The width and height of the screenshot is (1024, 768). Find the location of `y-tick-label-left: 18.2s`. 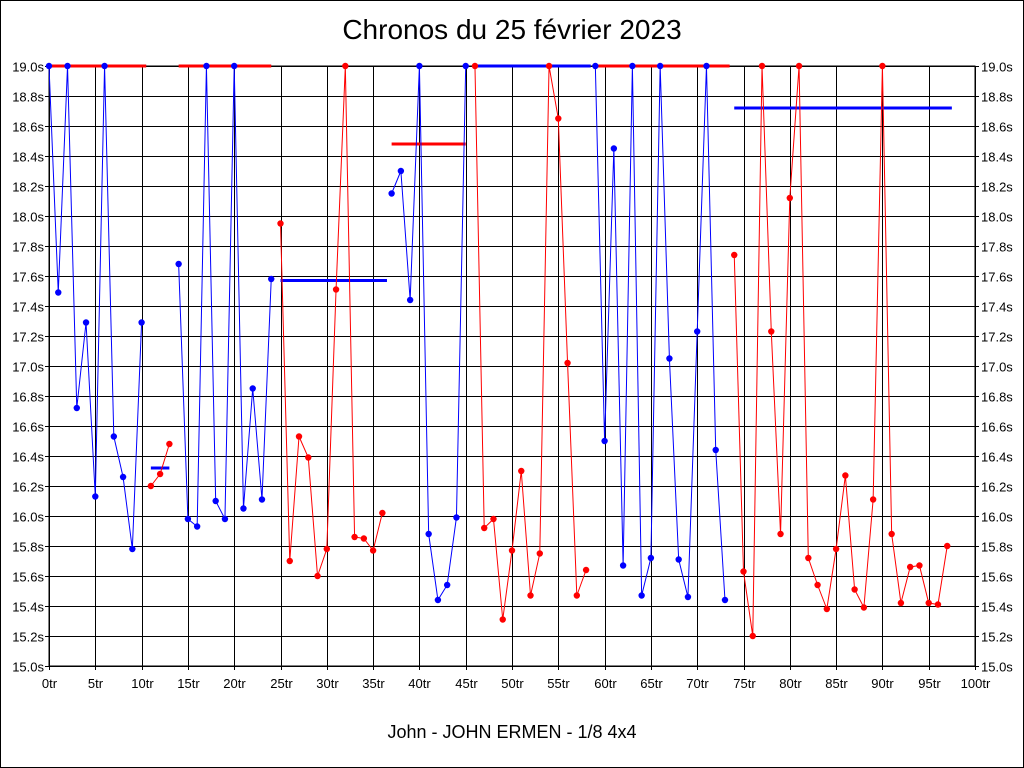

y-tick-label-left: 18.2s is located at coordinates (28, 187).